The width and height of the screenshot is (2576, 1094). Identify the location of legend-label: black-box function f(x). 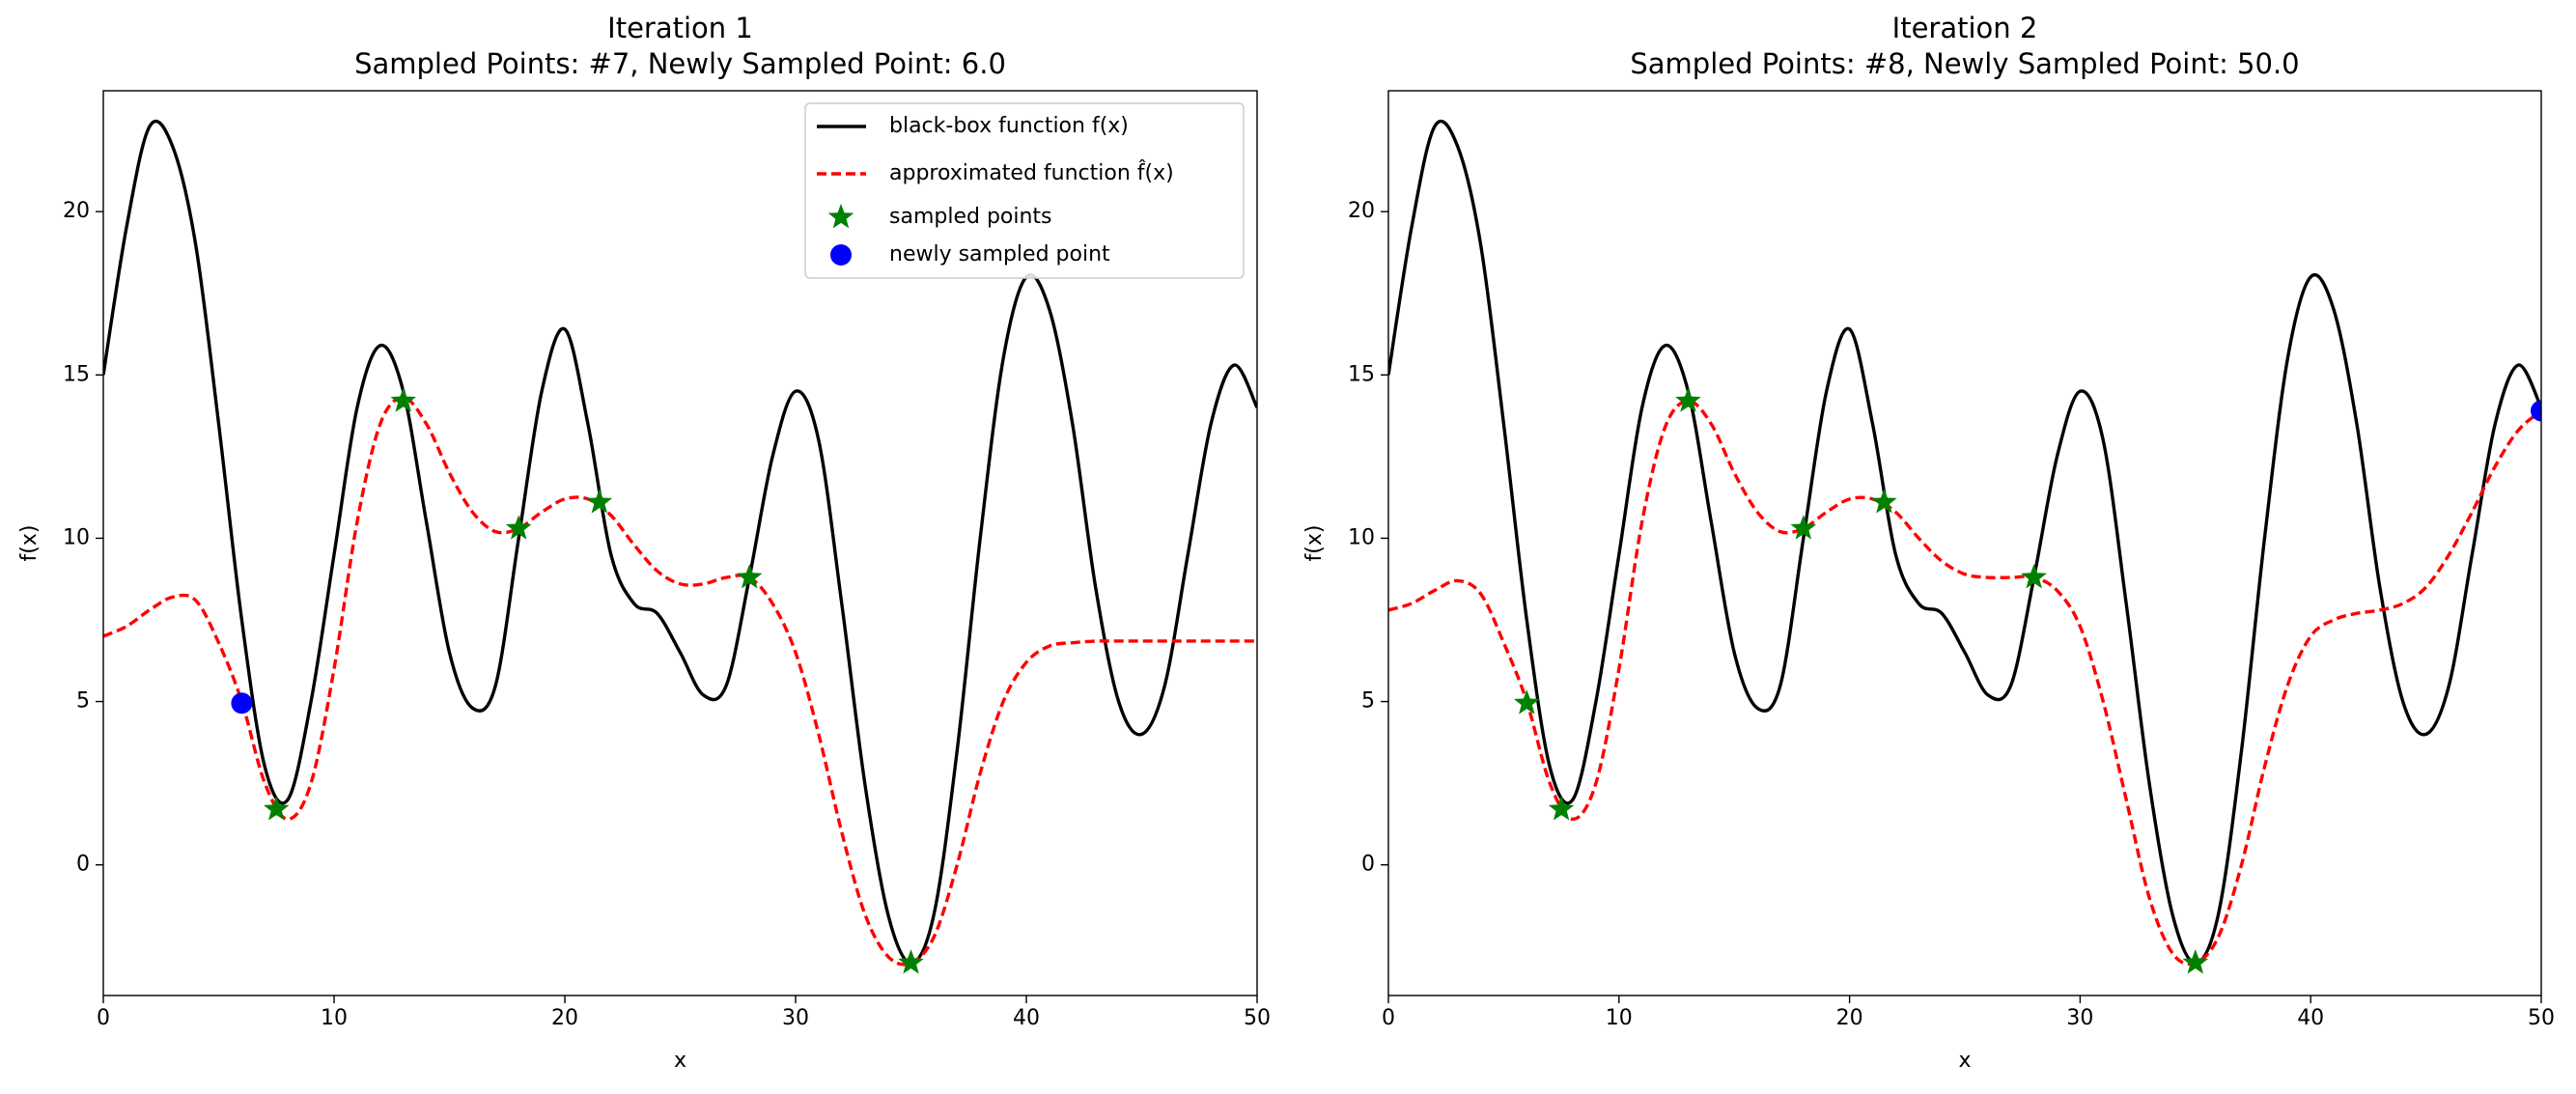
(1009, 126).